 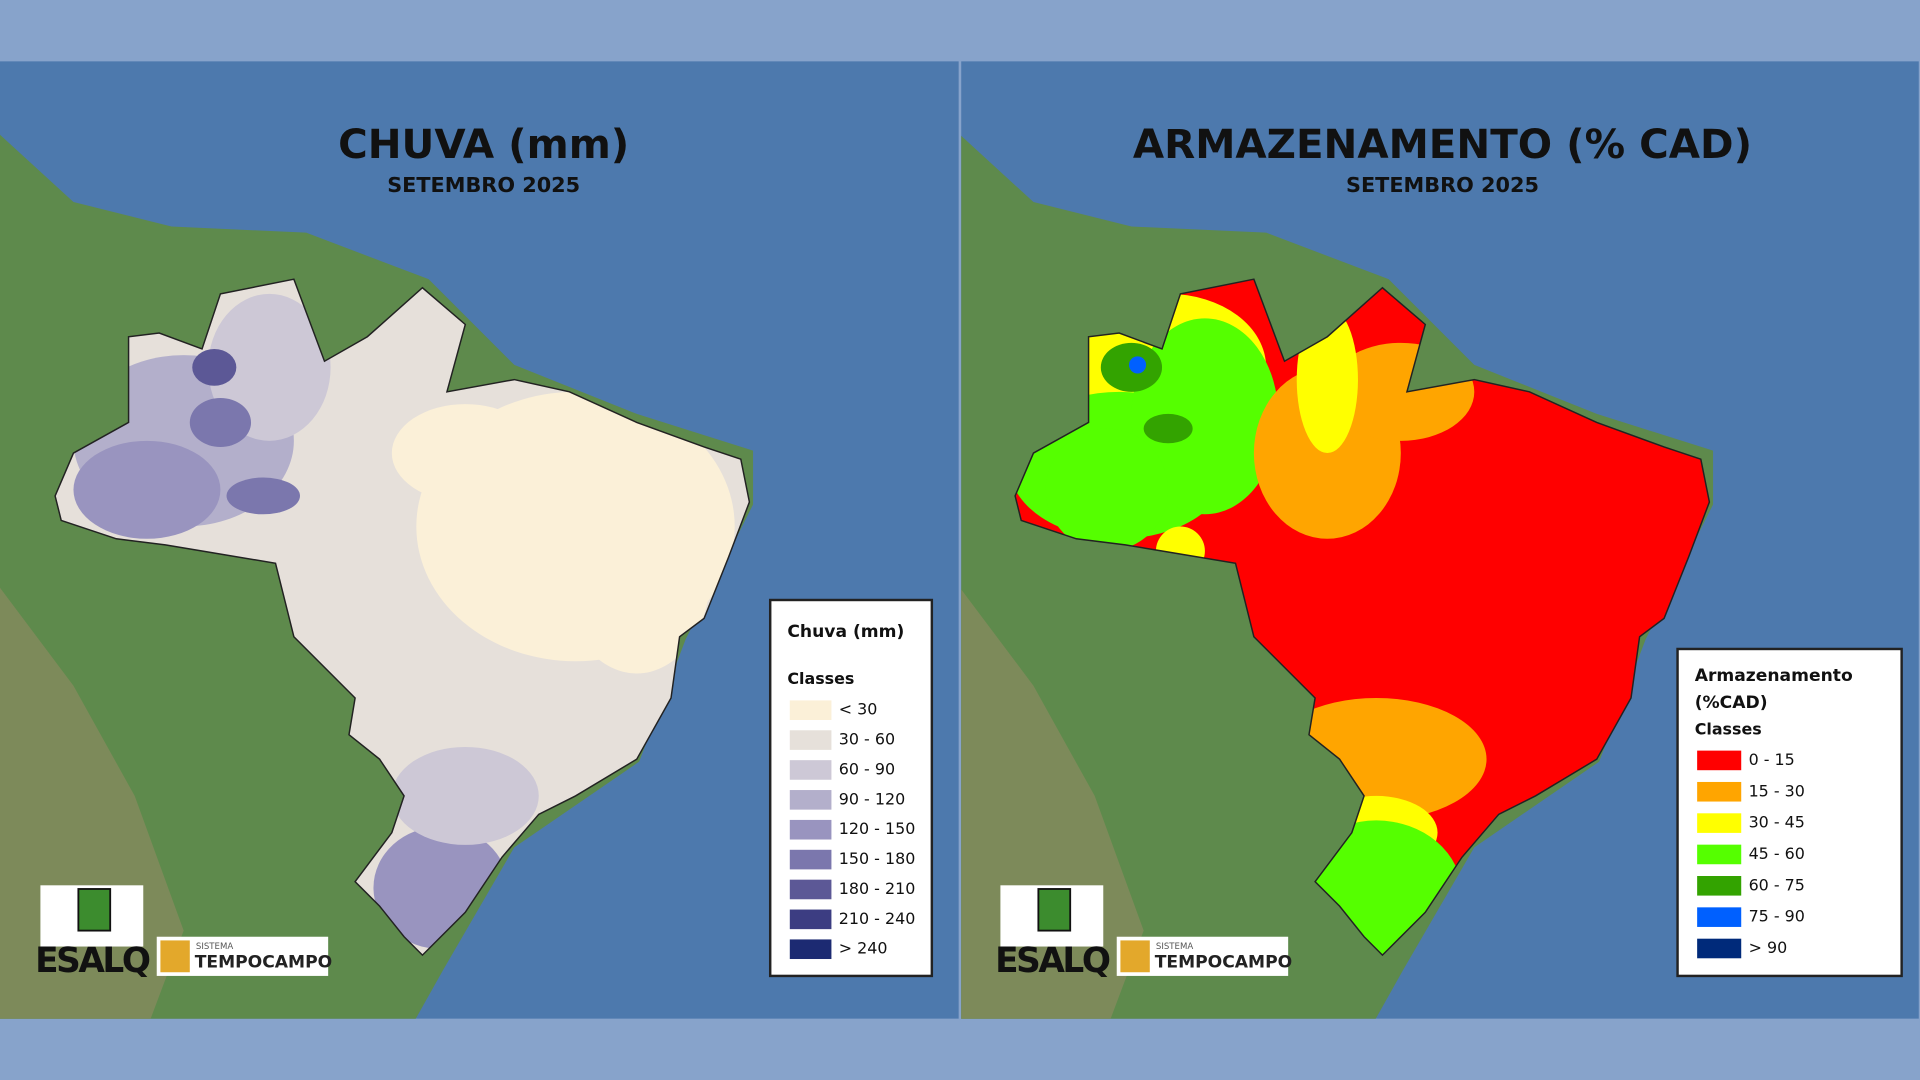 I want to click on legend-label: 210 - 240, so click(x=877, y=918).